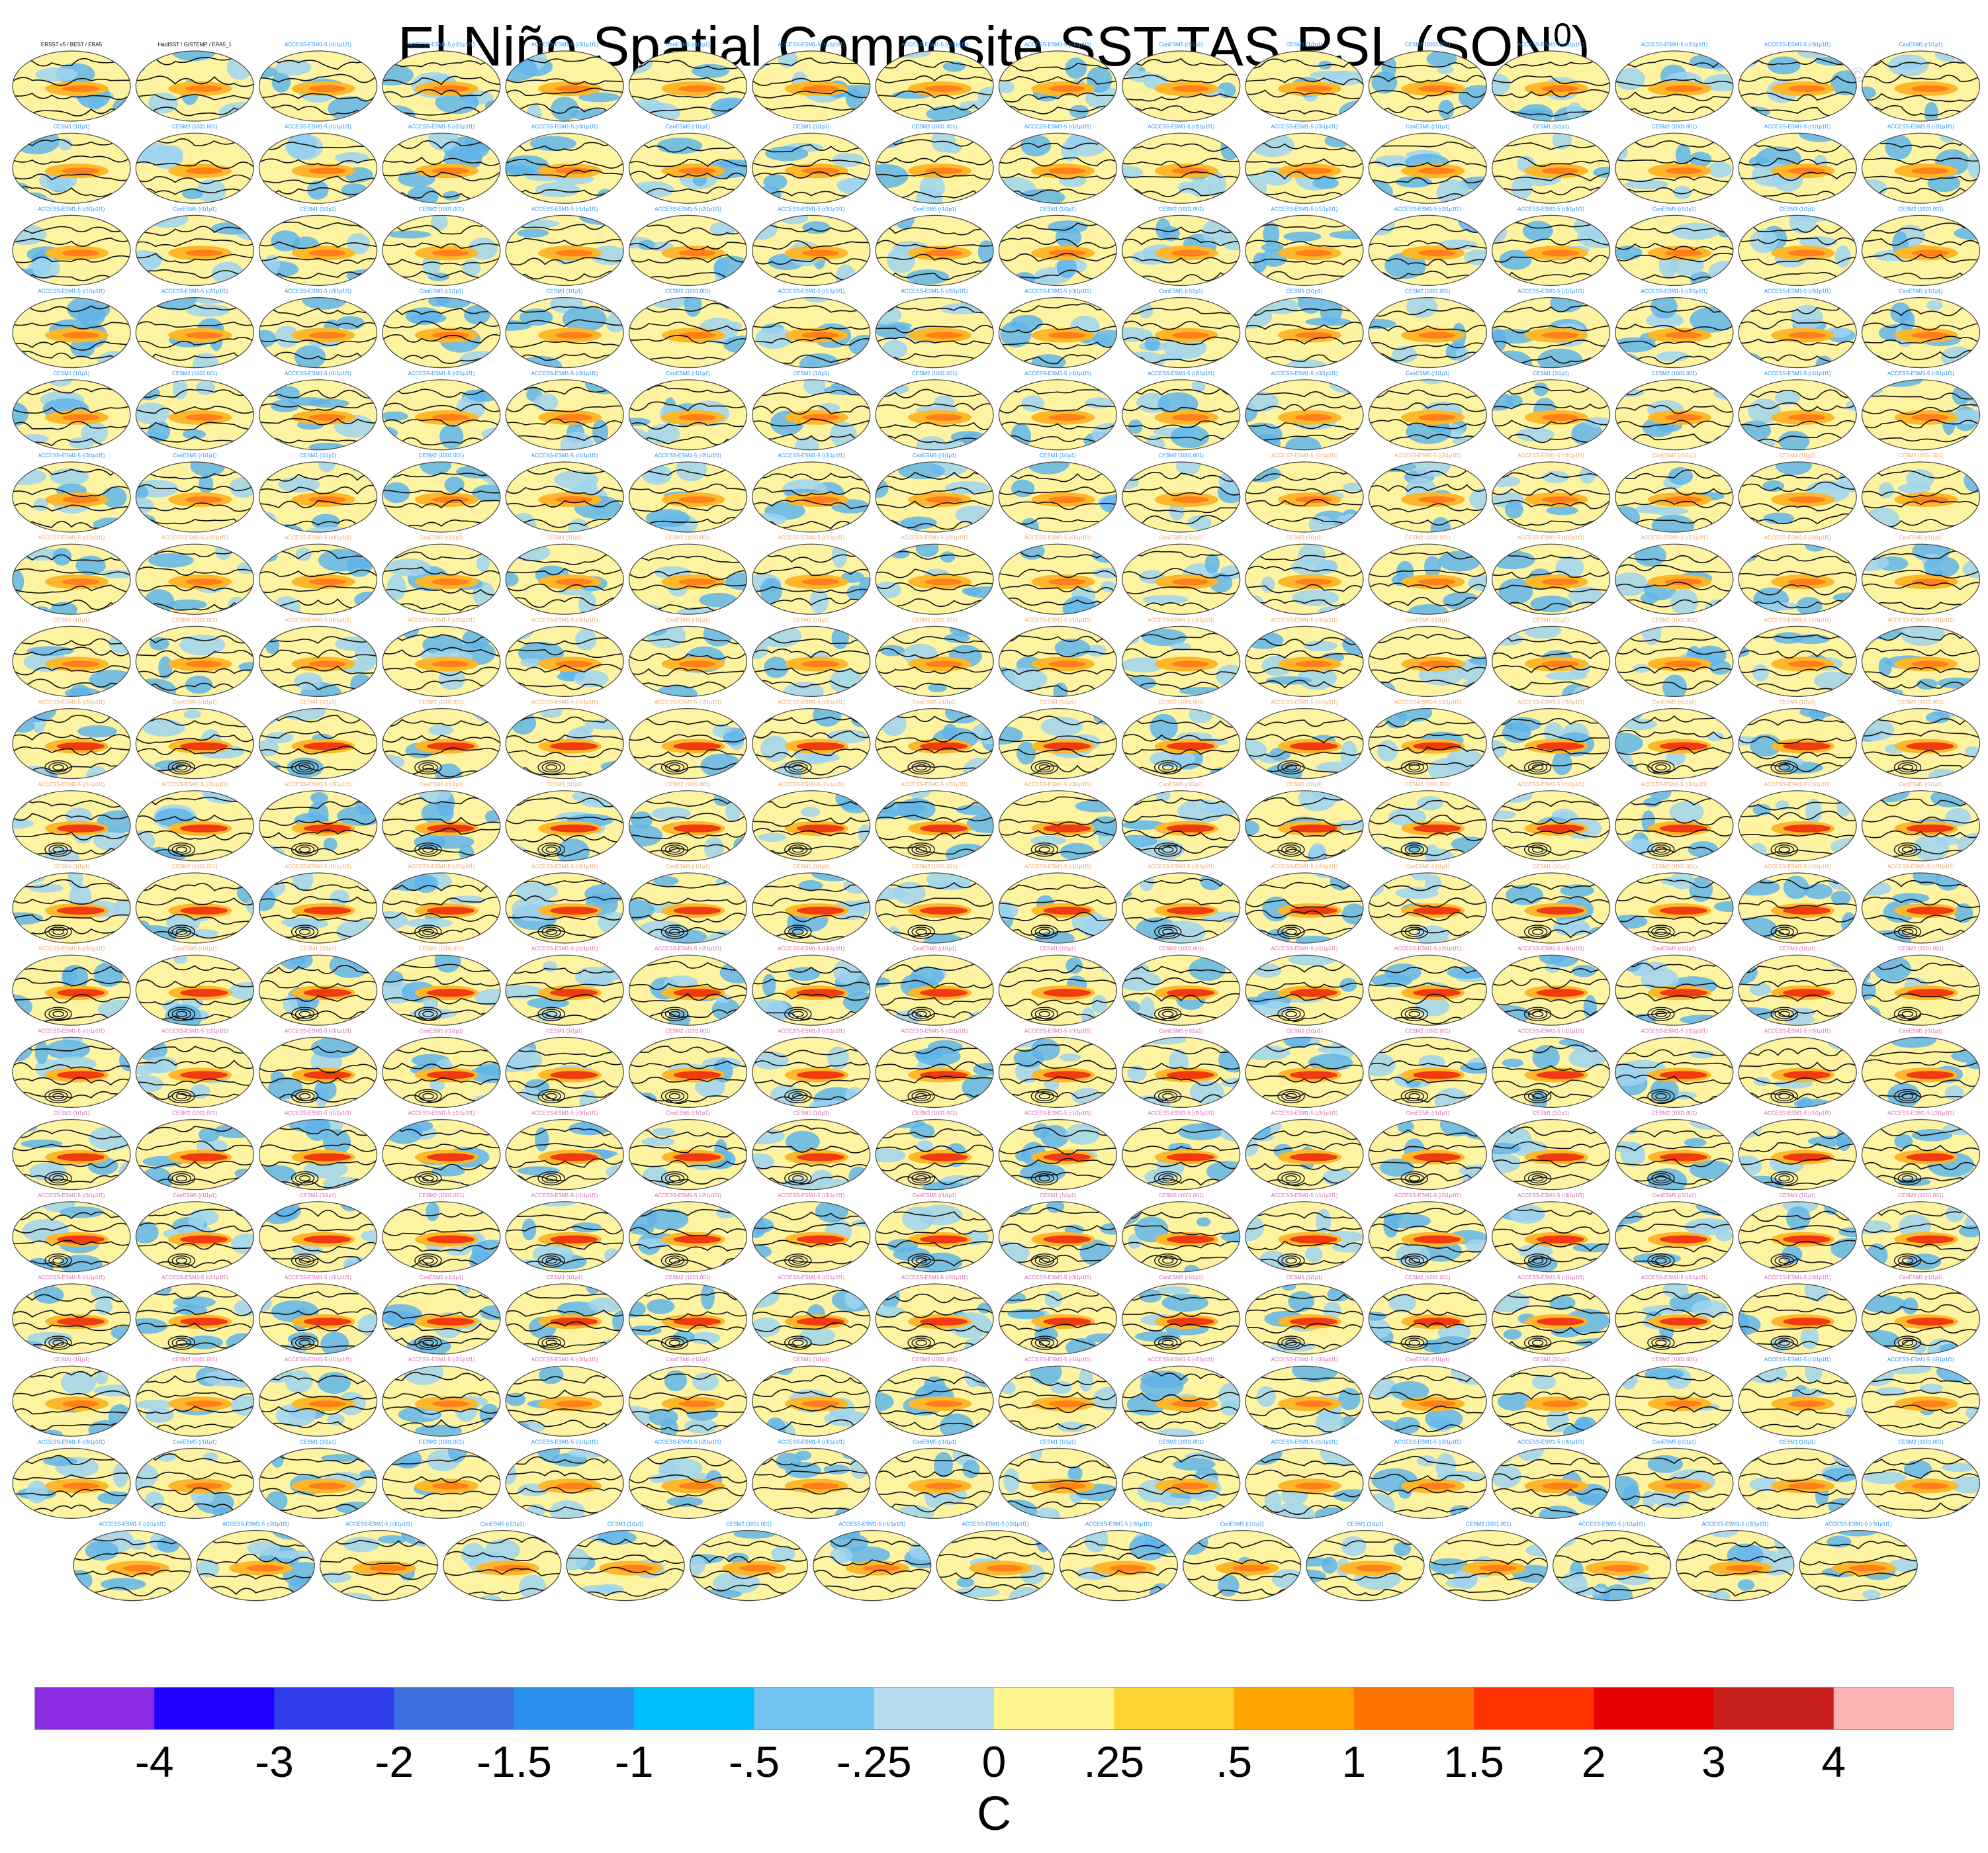 The height and width of the screenshot is (1853, 1988). I want to click on colorbar-tick-label: 2, so click(1594, 1761).